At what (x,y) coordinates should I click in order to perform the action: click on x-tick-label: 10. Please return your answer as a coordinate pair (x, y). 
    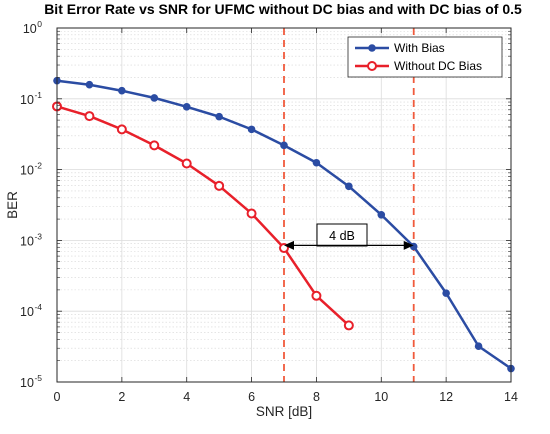
    Looking at the image, I should click on (381, 397).